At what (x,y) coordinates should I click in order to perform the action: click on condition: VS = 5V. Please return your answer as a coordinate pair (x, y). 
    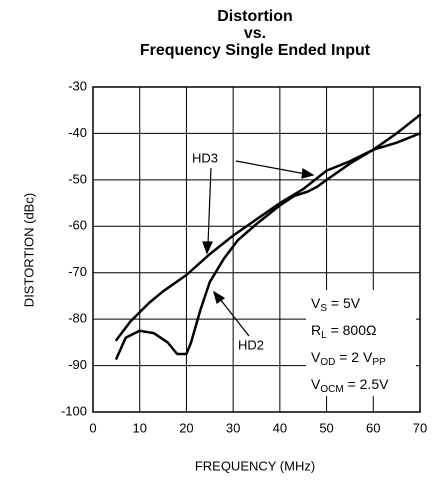
    Looking at the image, I should click on (336, 304).